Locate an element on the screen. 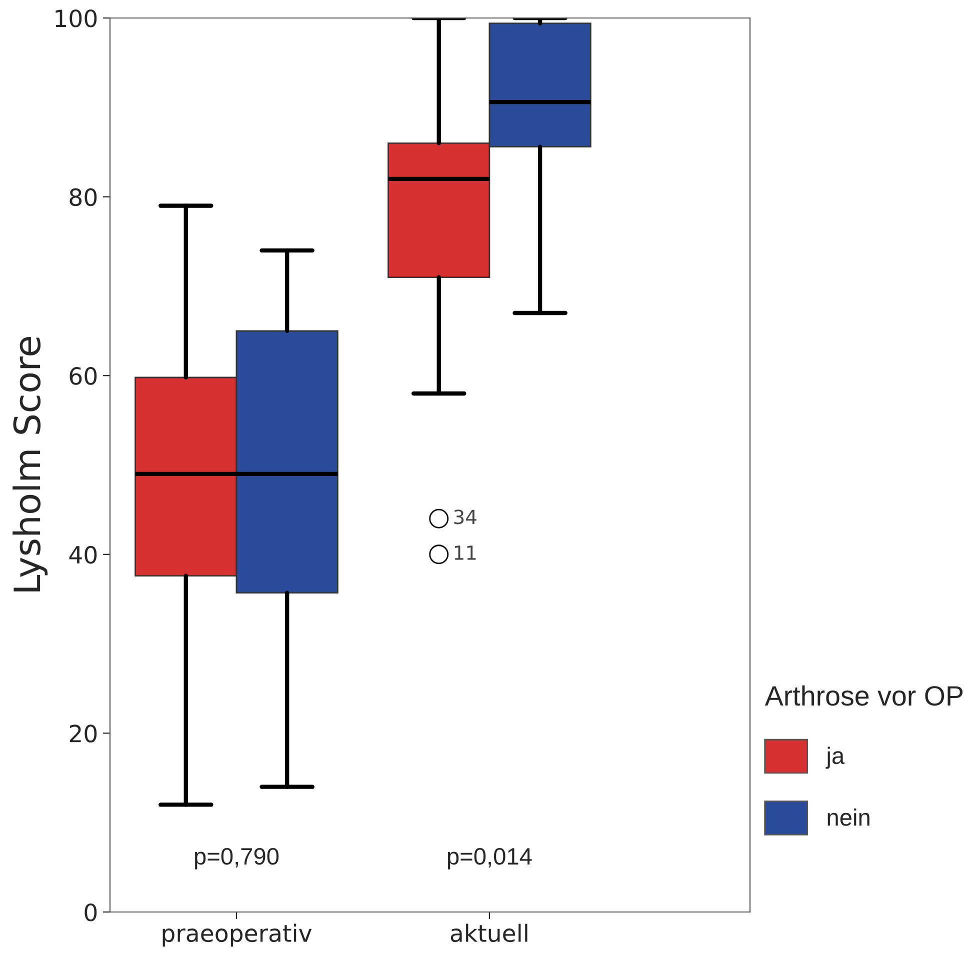  y-tick-label: 40 is located at coordinates (83, 555).